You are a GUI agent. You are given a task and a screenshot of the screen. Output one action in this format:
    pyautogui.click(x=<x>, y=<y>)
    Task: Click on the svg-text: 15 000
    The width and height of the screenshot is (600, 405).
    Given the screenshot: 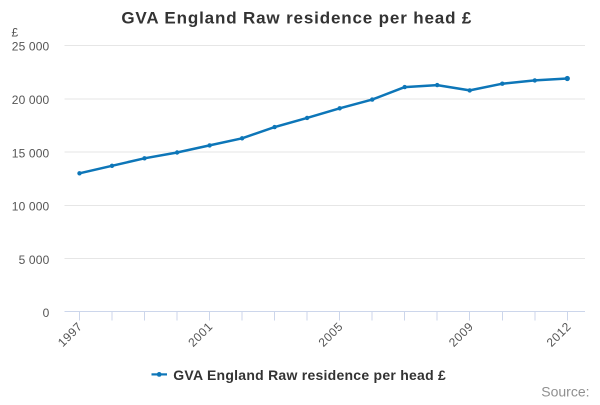 What is the action you would take?
    pyautogui.click(x=31, y=153)
    